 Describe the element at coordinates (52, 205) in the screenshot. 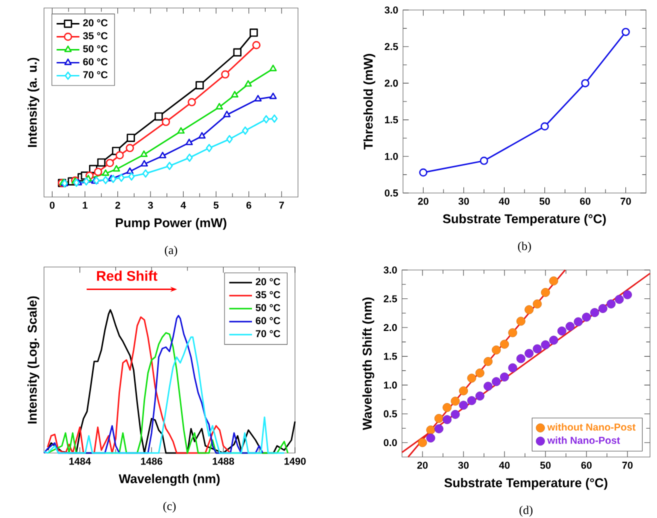

I see `x-tick-label: 0` at that location.